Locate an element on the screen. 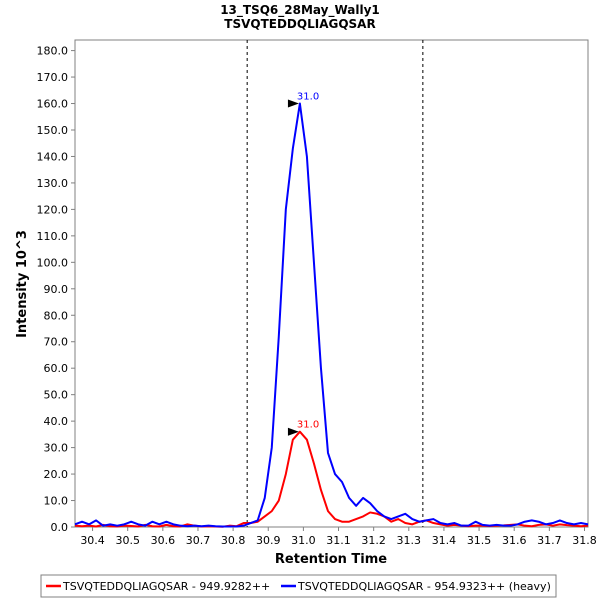 The image size is (600, 604). y-axis-title: Intensity 10^3 is located at coordinates (22, 284).